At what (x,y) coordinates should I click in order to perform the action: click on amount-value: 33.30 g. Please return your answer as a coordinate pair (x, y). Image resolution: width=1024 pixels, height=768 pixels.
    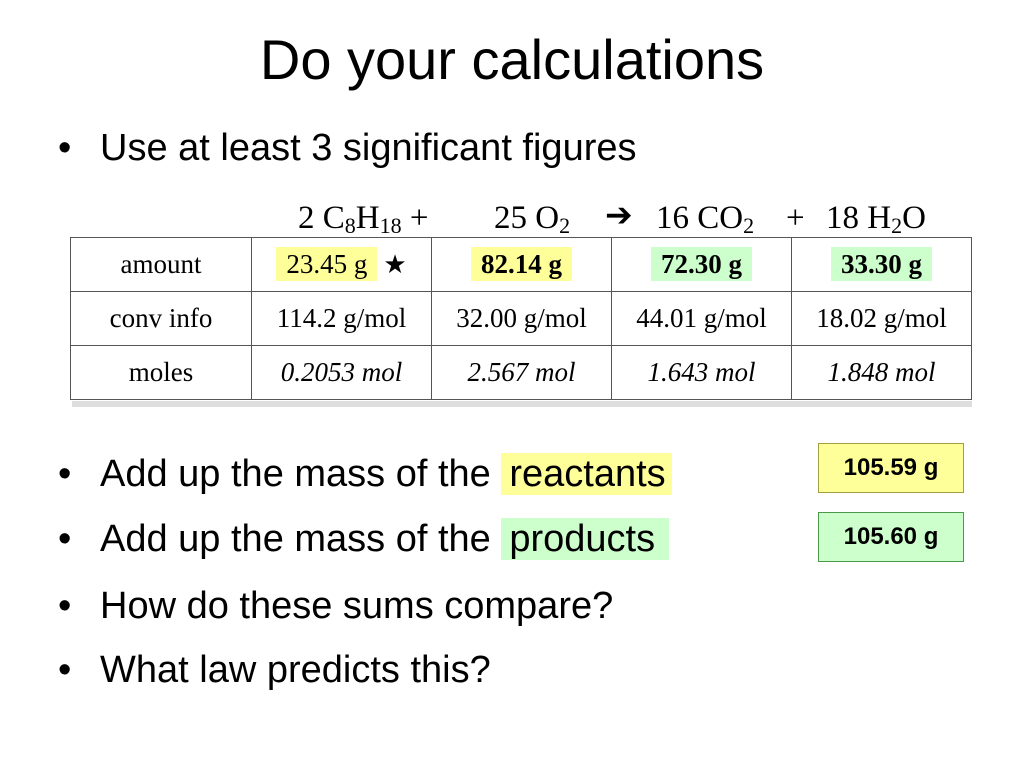
    Looking at the image, I should click on (881, 264).